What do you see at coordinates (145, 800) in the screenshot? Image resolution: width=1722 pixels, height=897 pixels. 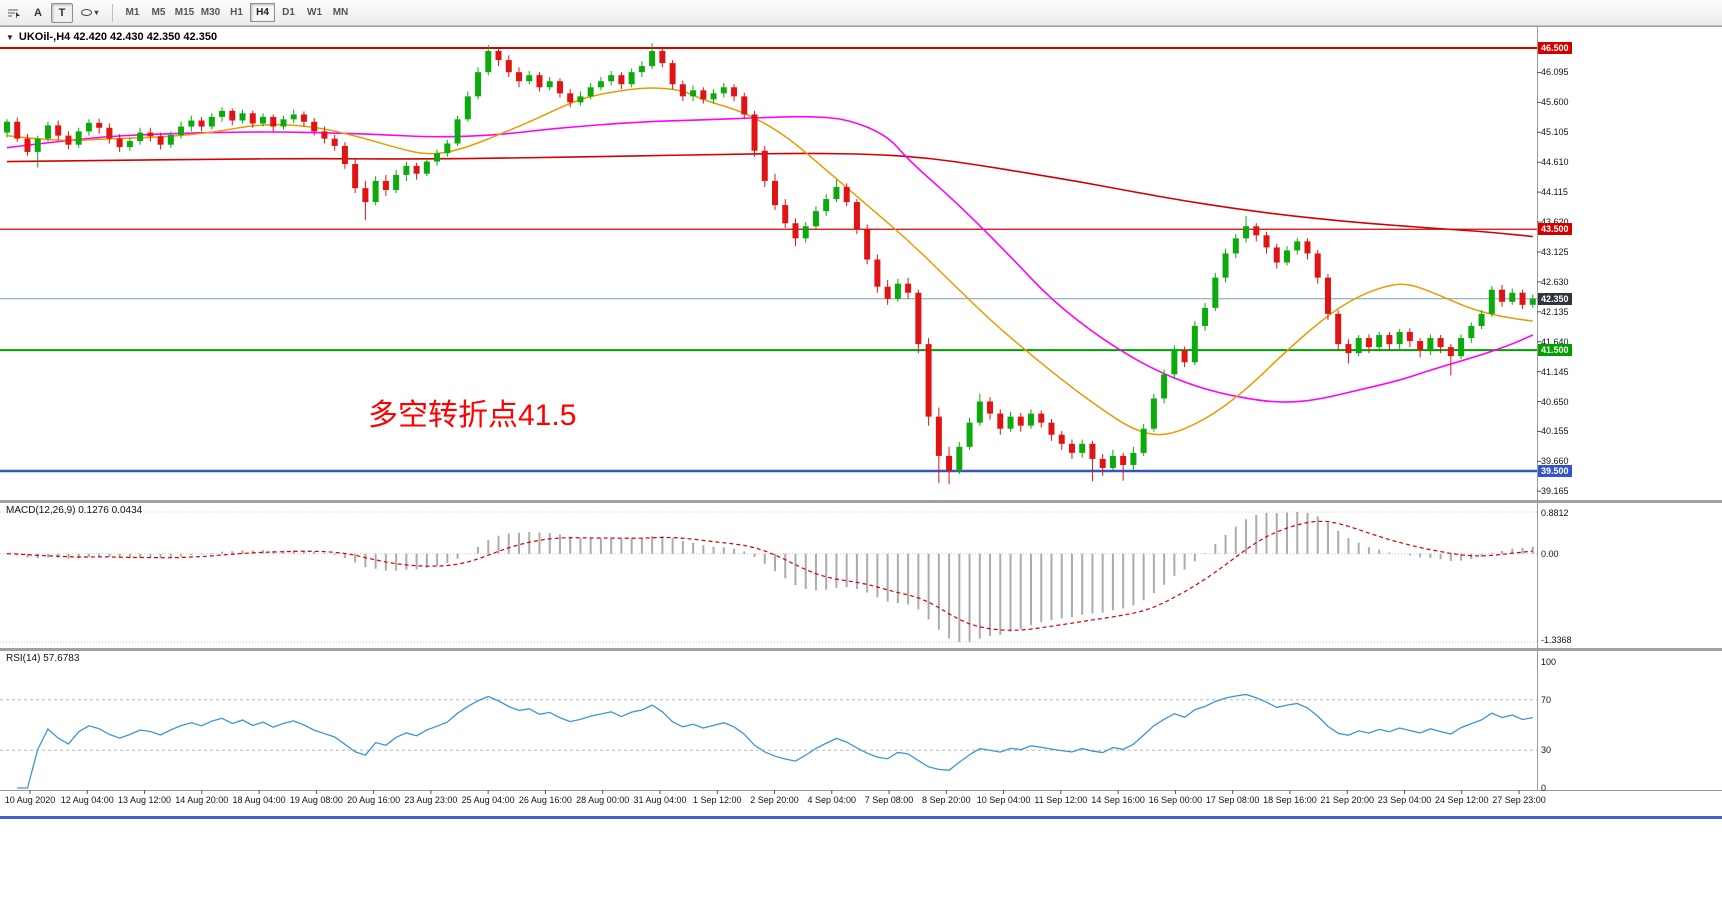 I see `time-axis-label: 13 Aug 12:00` at bounding box center [145, 800].